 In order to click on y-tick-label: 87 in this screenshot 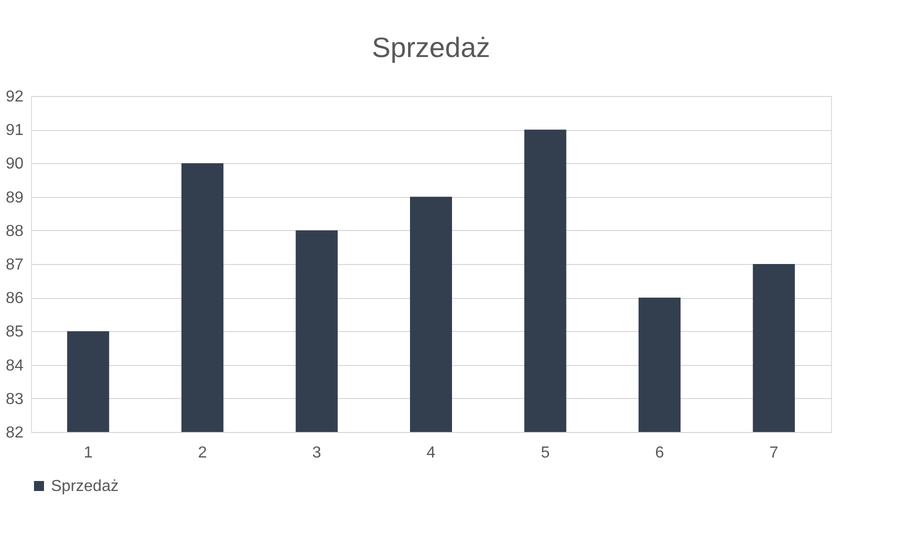, I will do `click(15, 265)`.